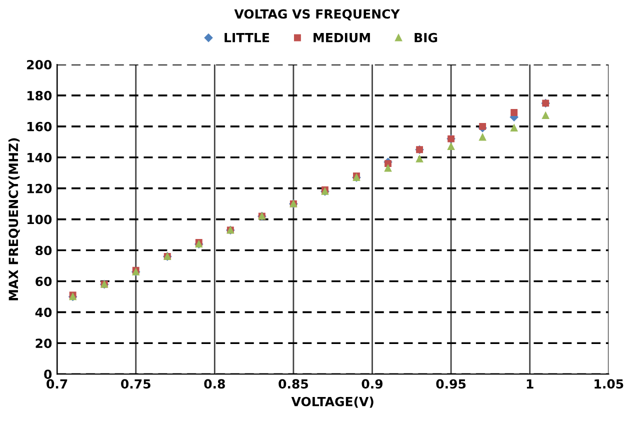 The width and height of the screenshot is (634, 430). What do you see at coordinates (317, 14) in the screenshot?
I see `chart-title: VOLTAG VS FREQUENCY` at bounding box center [317, 14].